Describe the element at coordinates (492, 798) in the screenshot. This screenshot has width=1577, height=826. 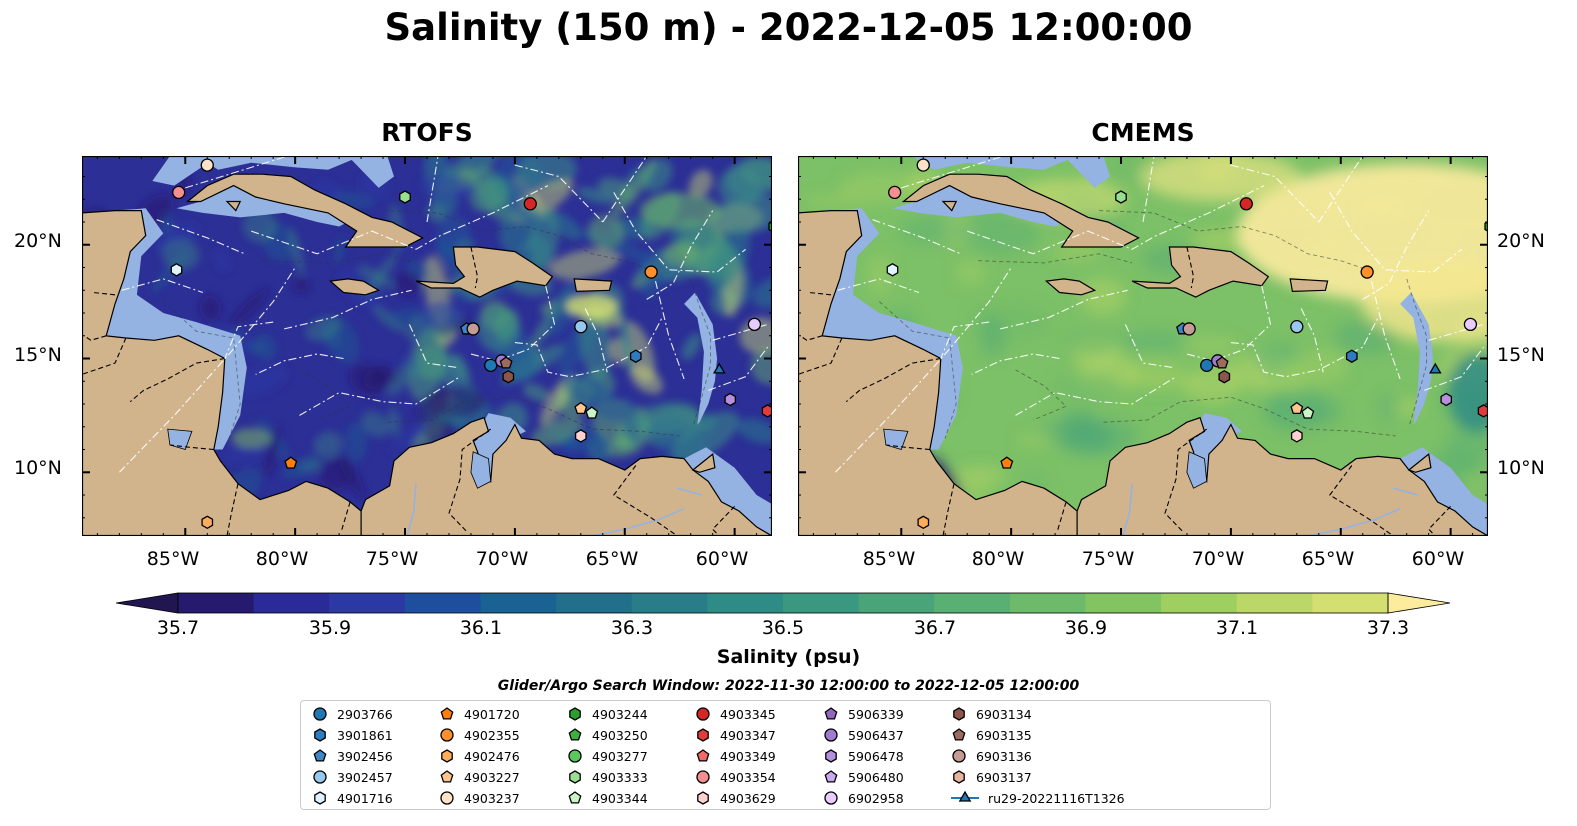
I see `legend-label: 4903237` at that location.